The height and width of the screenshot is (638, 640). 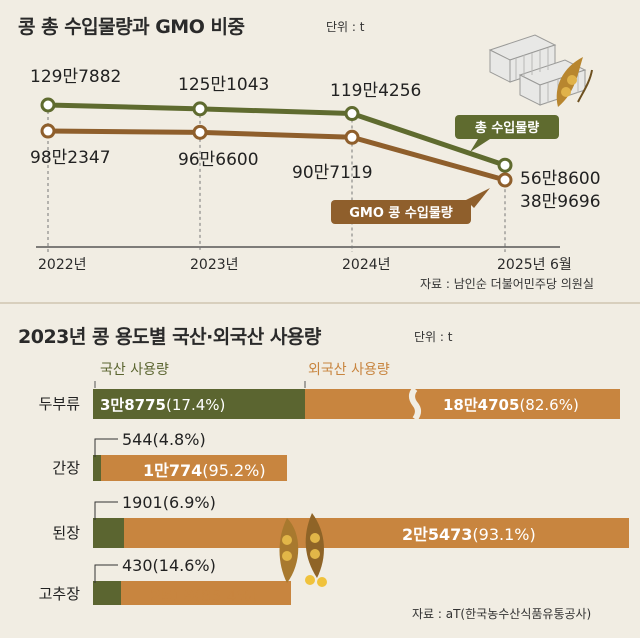 I want to click on chart1-title: 콩 총 수입물량과 GMO 비중, so click(x=131, y=27).